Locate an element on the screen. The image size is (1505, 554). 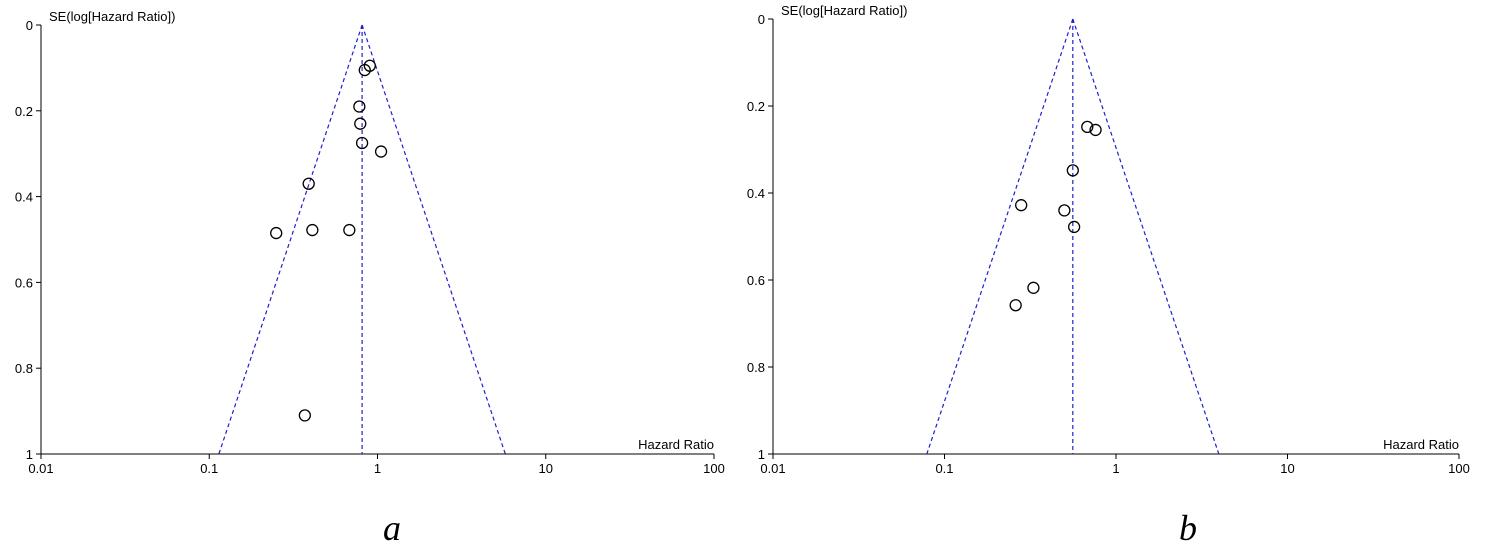
panel-label: b is located at coordinates (1188, 528).